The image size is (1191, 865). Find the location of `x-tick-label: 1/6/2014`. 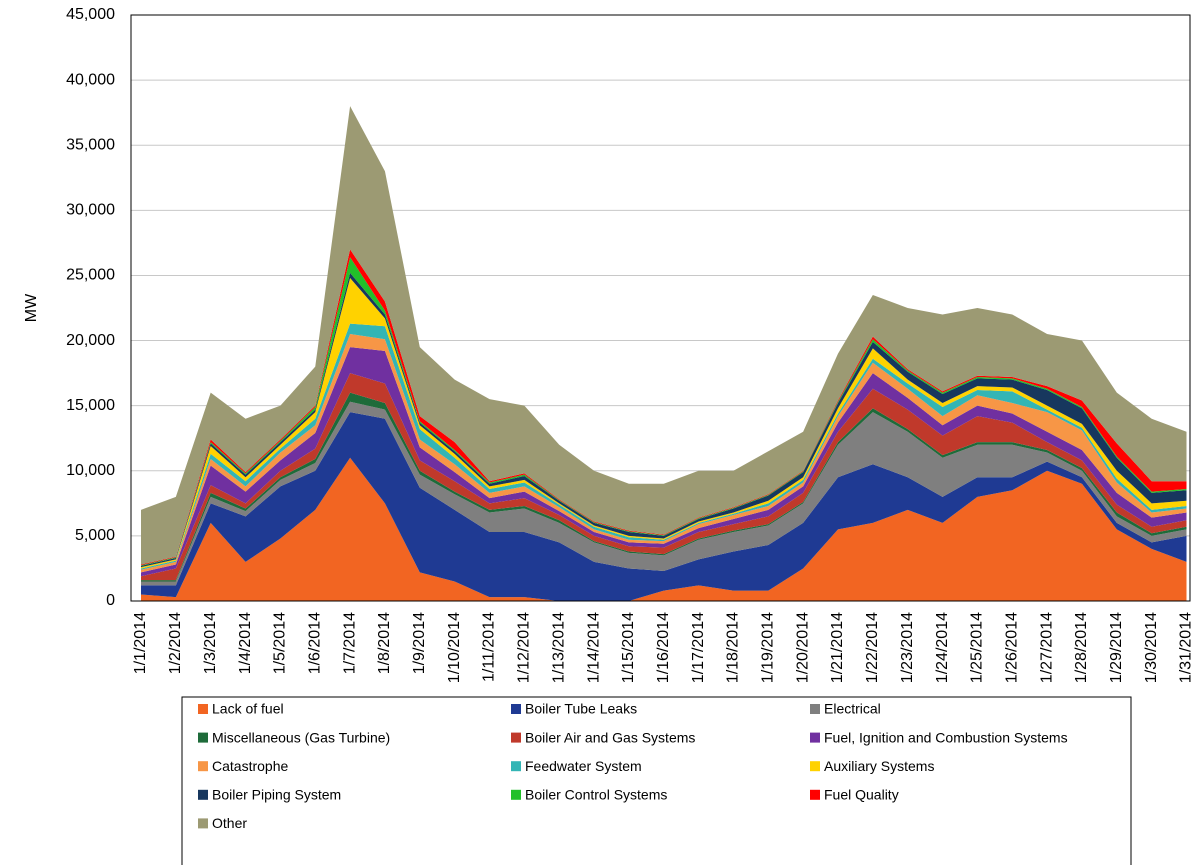

x-tick-label: 1/6/2014 is located at coordinates (314, 643).